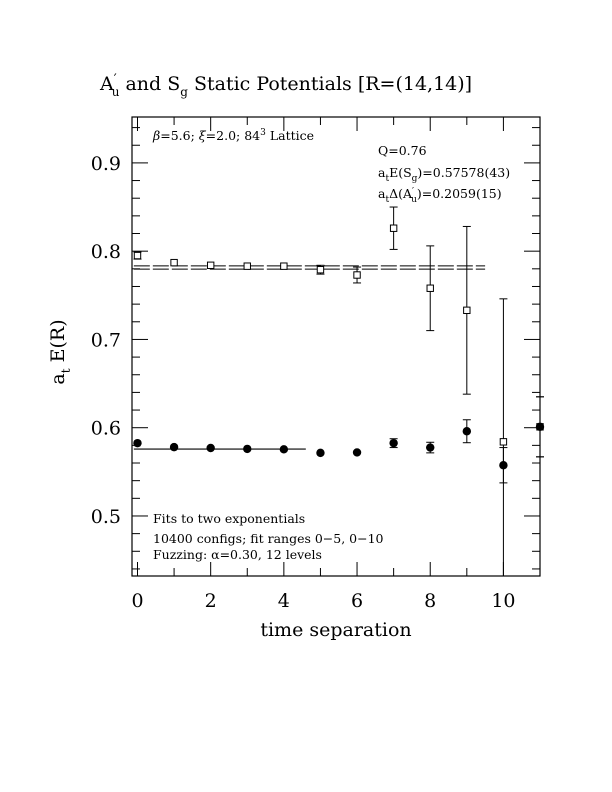 The image size is (612, 792). Describe the element at coordinates (58, 378) in the screenshot. I see `y-axis-label-a: a` at that location.